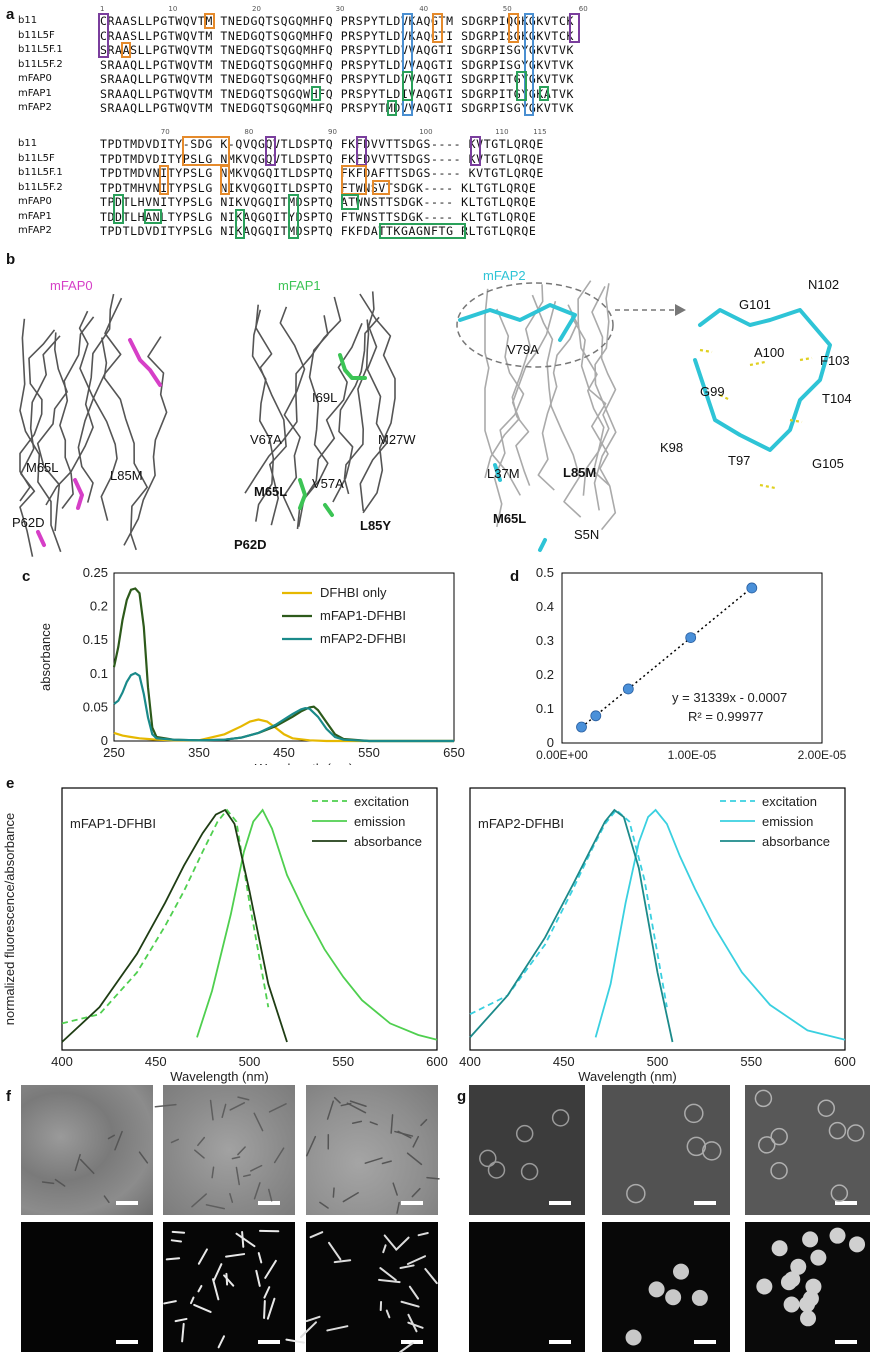 Image resolution: width=870 pixels, height=1353 pixels. What do you see at coordinates (691, 637) in the screenshot?
I see `data-point` at bounding box center [691, 637].